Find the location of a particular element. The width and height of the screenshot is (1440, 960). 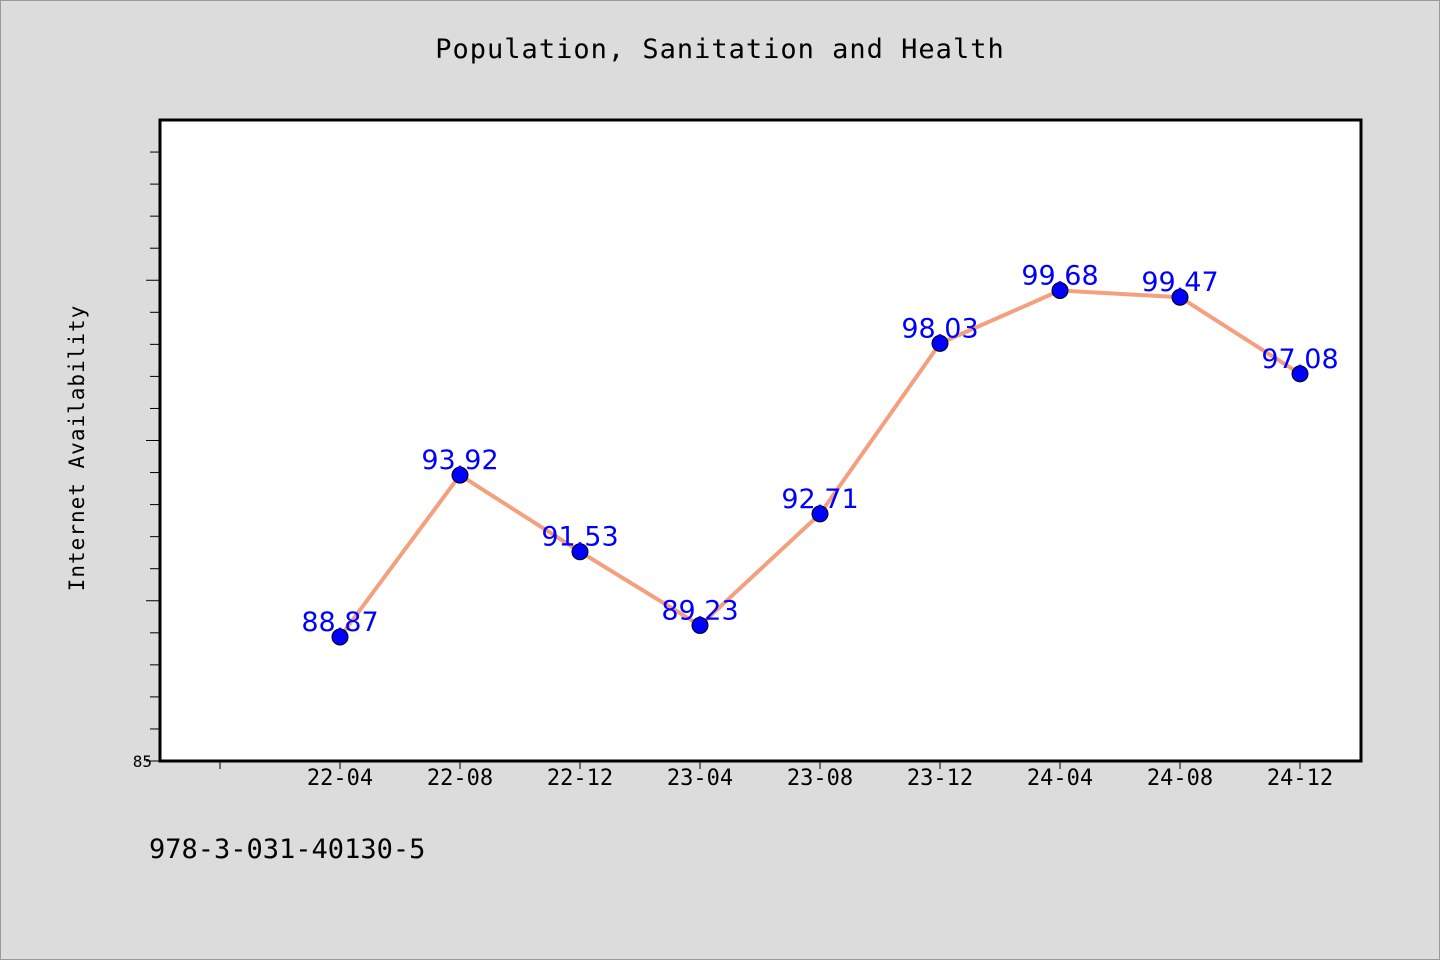

x-tick-label: 24-04 is located at coordinates (1060, 778).